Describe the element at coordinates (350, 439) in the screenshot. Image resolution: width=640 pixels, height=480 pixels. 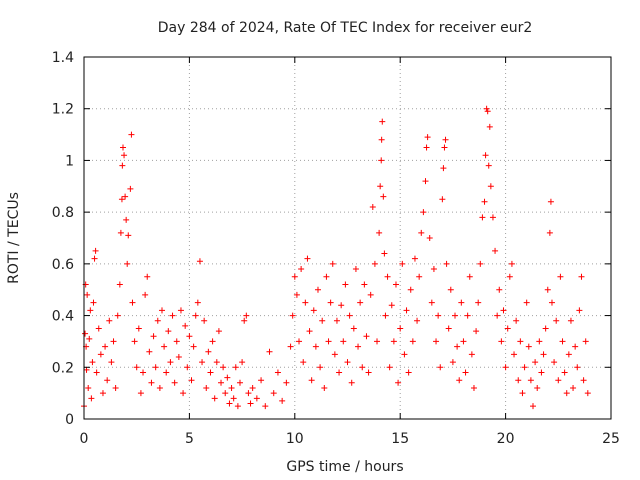
I see `x-tick-labels: 0 5 10 15 20 25` at that location.